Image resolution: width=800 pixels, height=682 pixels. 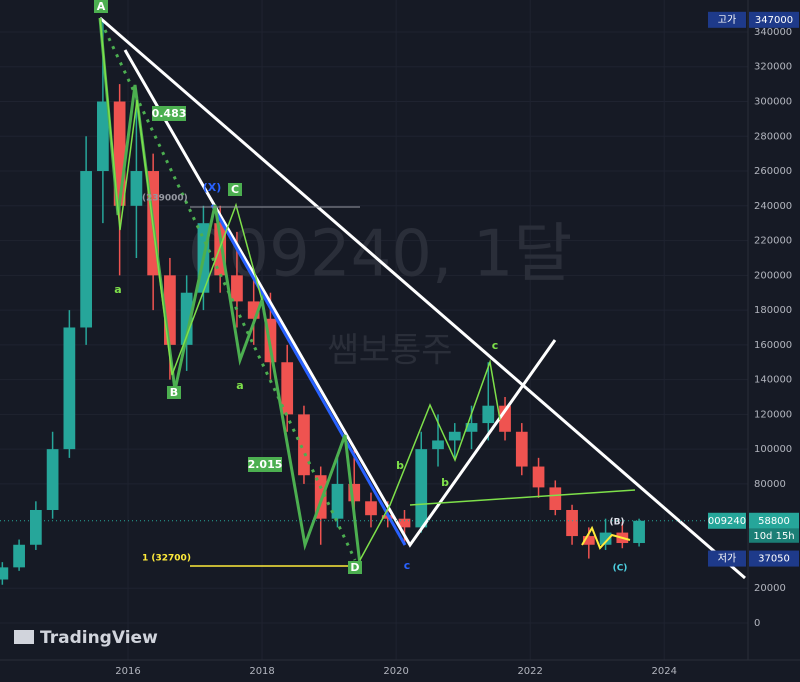 I want to click on badge-name: 009240, so click(x=727, y=521).